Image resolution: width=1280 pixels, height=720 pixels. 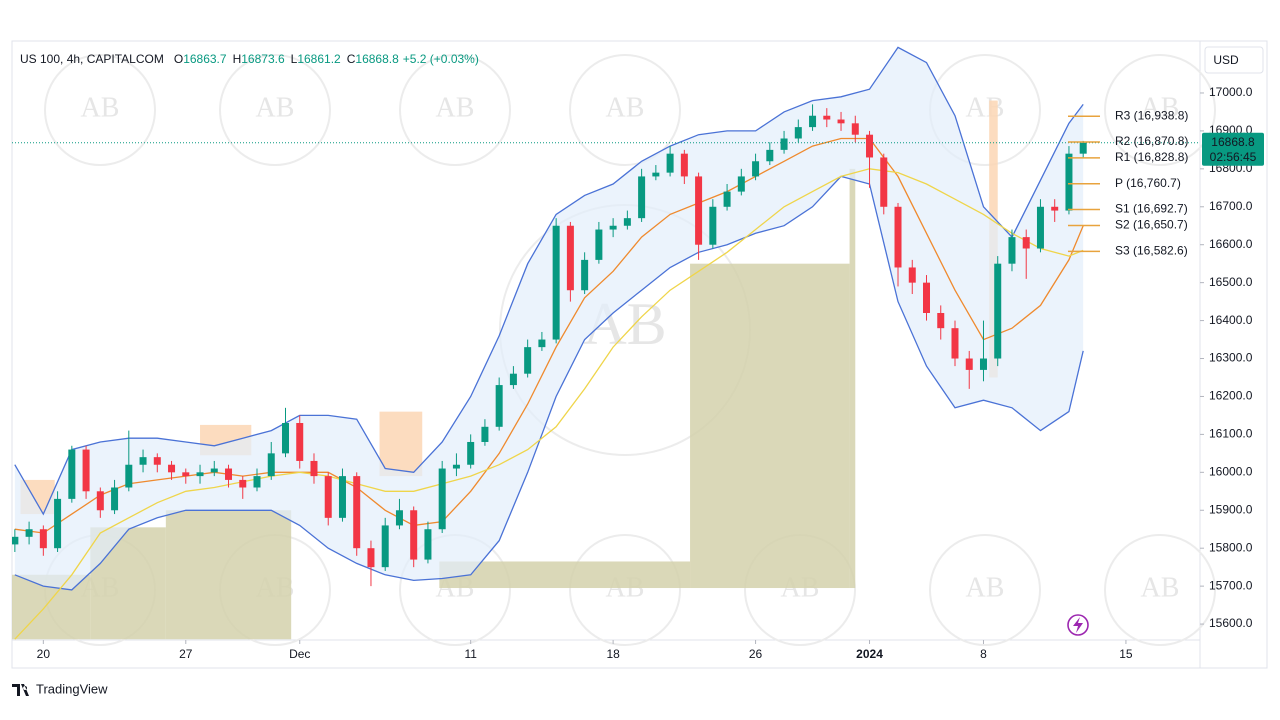 What do you see at coordinates (1231, 244) in the screenshot?
I see `y-tick-label: 16600.0` at bounding box center [1231, 244].